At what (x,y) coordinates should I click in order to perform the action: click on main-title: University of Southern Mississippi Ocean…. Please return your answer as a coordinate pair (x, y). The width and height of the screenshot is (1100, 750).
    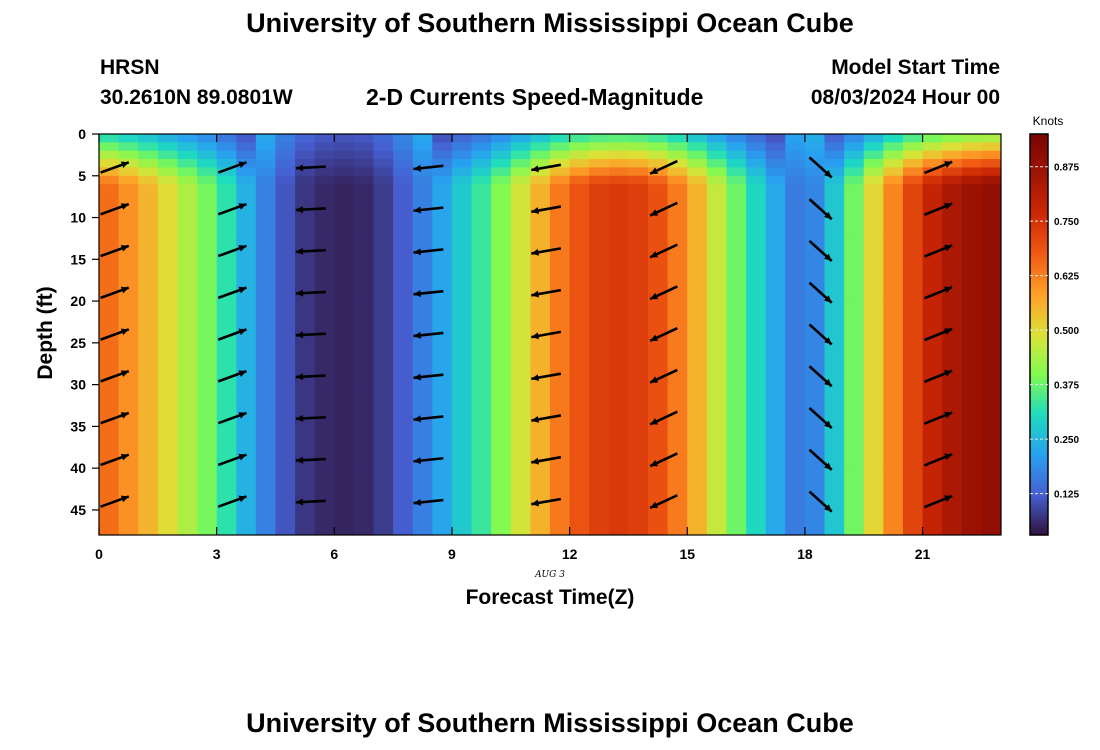
    Looking at the image, I should click on (550, 23).